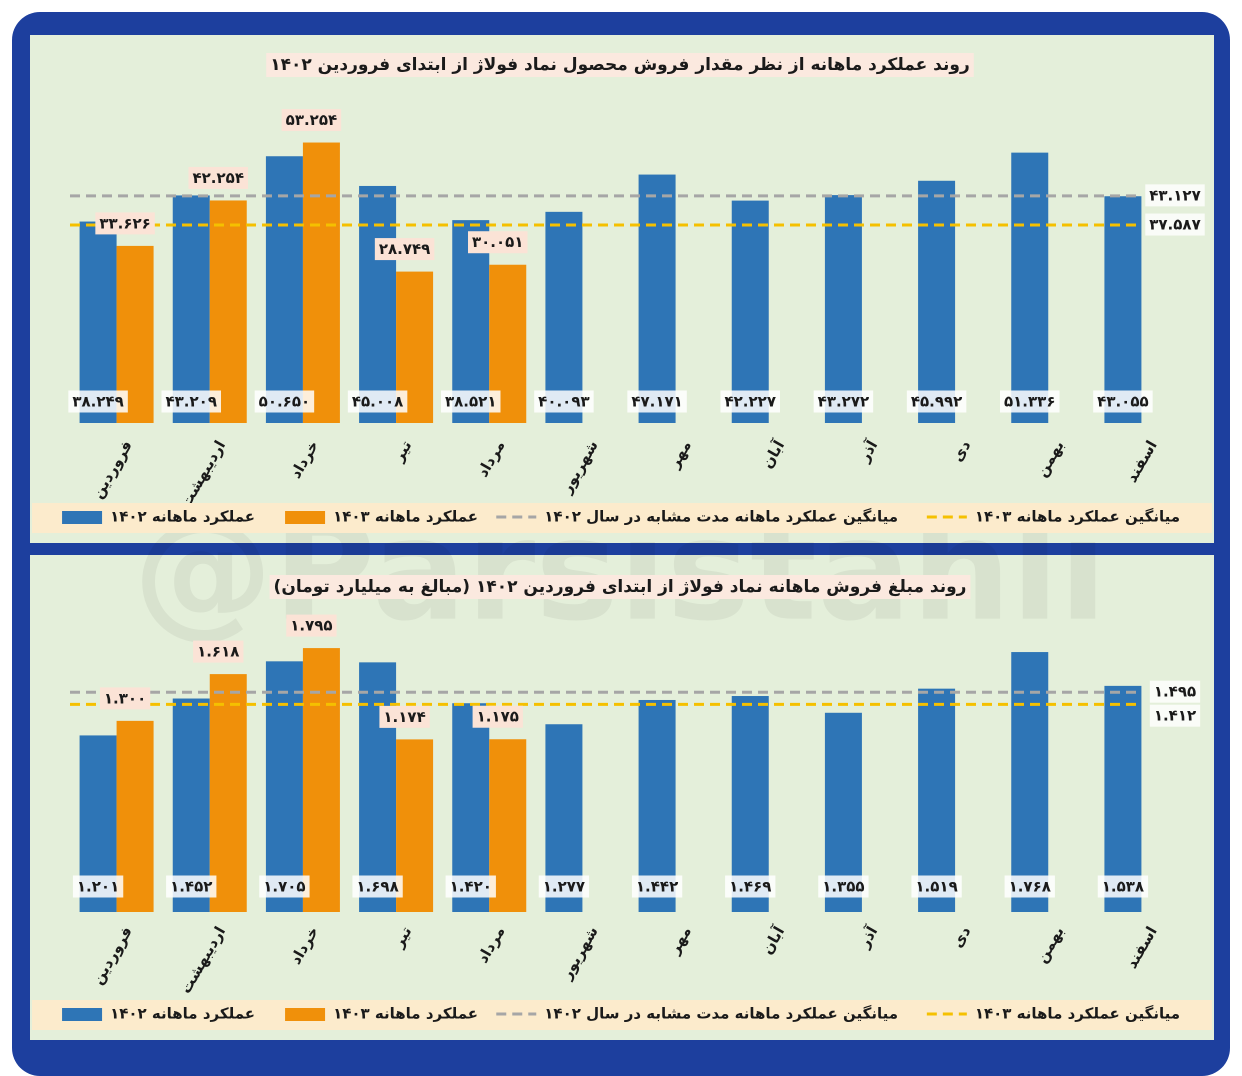 This screenshot has width=1242, height=1076. I want to click on value-label: ۴۵.۹۹۲, so click(936, 402).